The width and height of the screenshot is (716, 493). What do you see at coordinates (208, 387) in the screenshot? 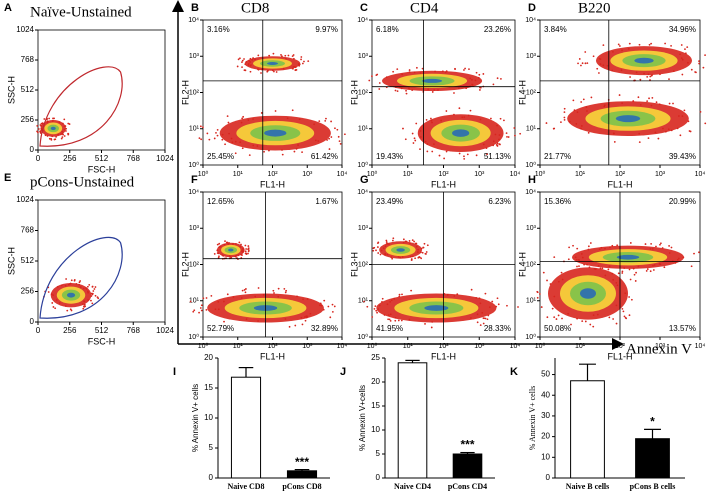
I see `y-tick-label: 15` at bounding box center [208, 387].